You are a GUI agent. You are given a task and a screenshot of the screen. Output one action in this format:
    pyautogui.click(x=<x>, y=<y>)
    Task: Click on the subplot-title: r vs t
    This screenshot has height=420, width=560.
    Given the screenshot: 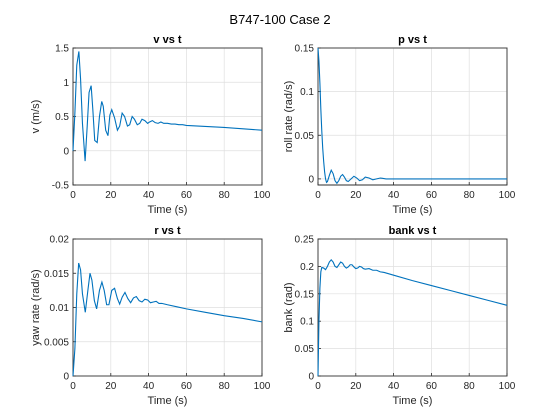 What is the action you would take?
    pyautogui.click(x=167, y=231)
    